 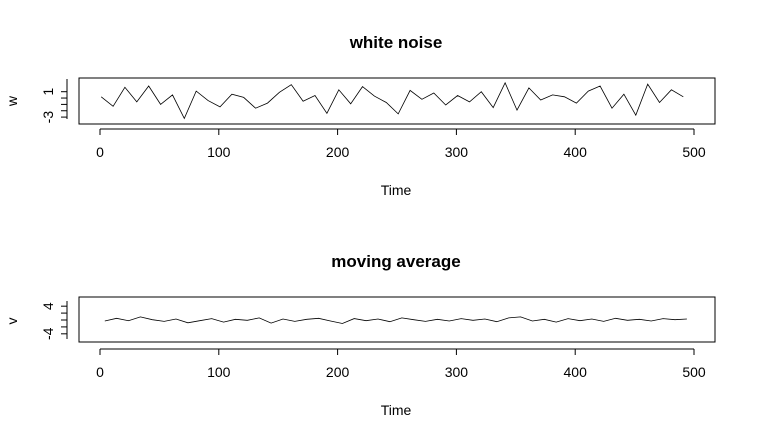 What do you see at coordinates (396, 42) in the screenshot?
I see `chart-title: white noise` at bounding box center [396, 42].